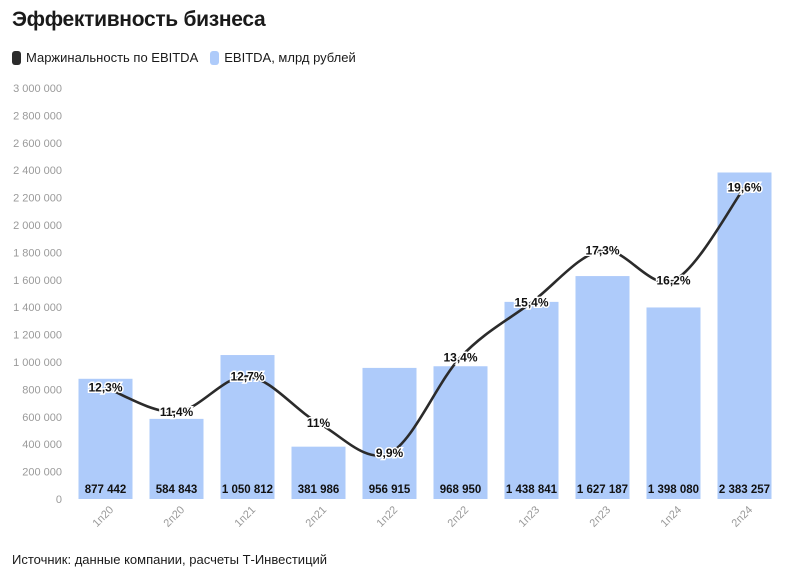 Image resolution: width=800 pixels, height=579 pixels. I want to click on bar-value-label: 968 950, so click(461, 490).